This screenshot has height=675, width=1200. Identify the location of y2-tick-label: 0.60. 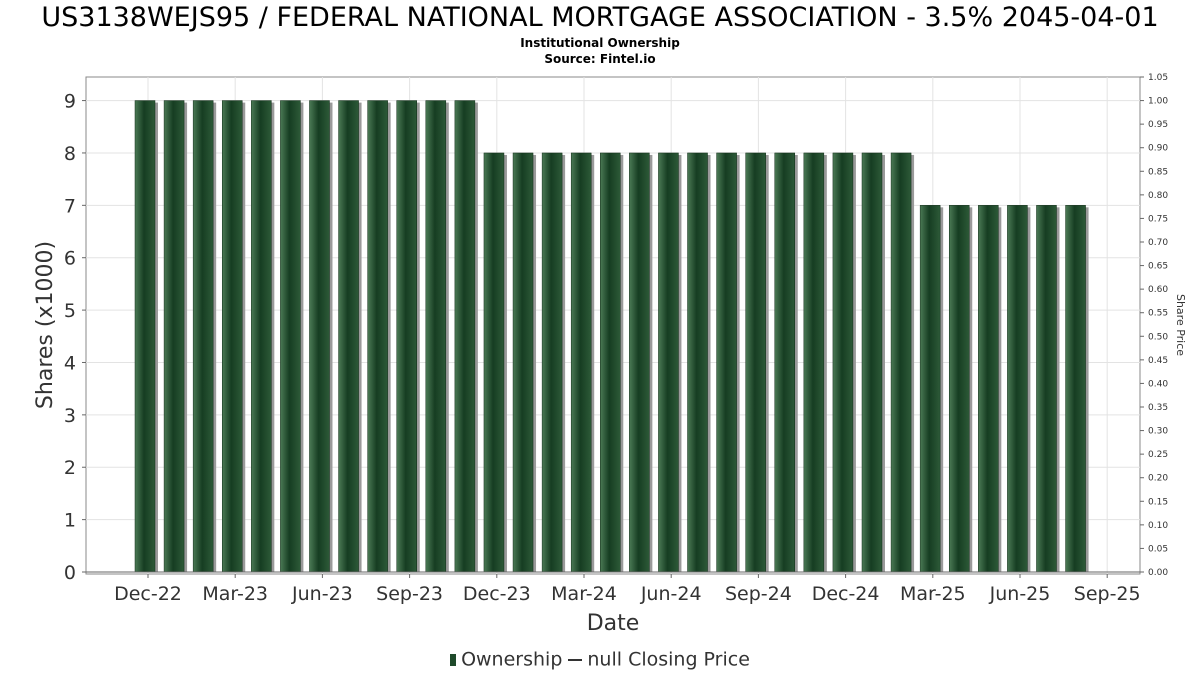
(1158, 290).